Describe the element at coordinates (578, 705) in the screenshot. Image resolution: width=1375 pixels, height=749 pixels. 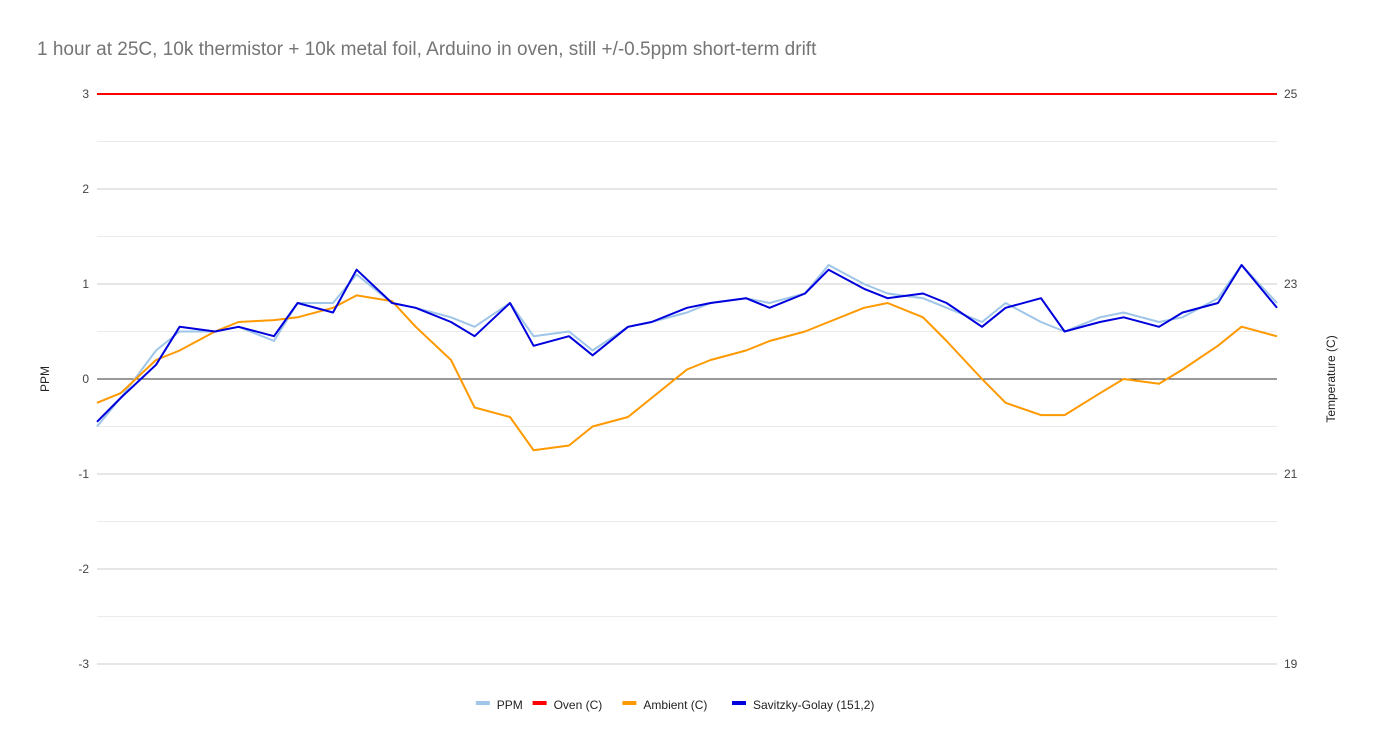
I see `legend-label: Oven (C)` at that location.